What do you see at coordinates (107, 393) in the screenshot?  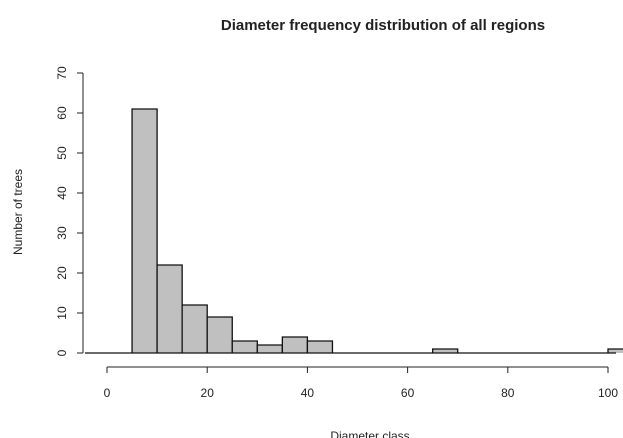 I see `x-tick-label: 0` at bounding box center [107, 393].